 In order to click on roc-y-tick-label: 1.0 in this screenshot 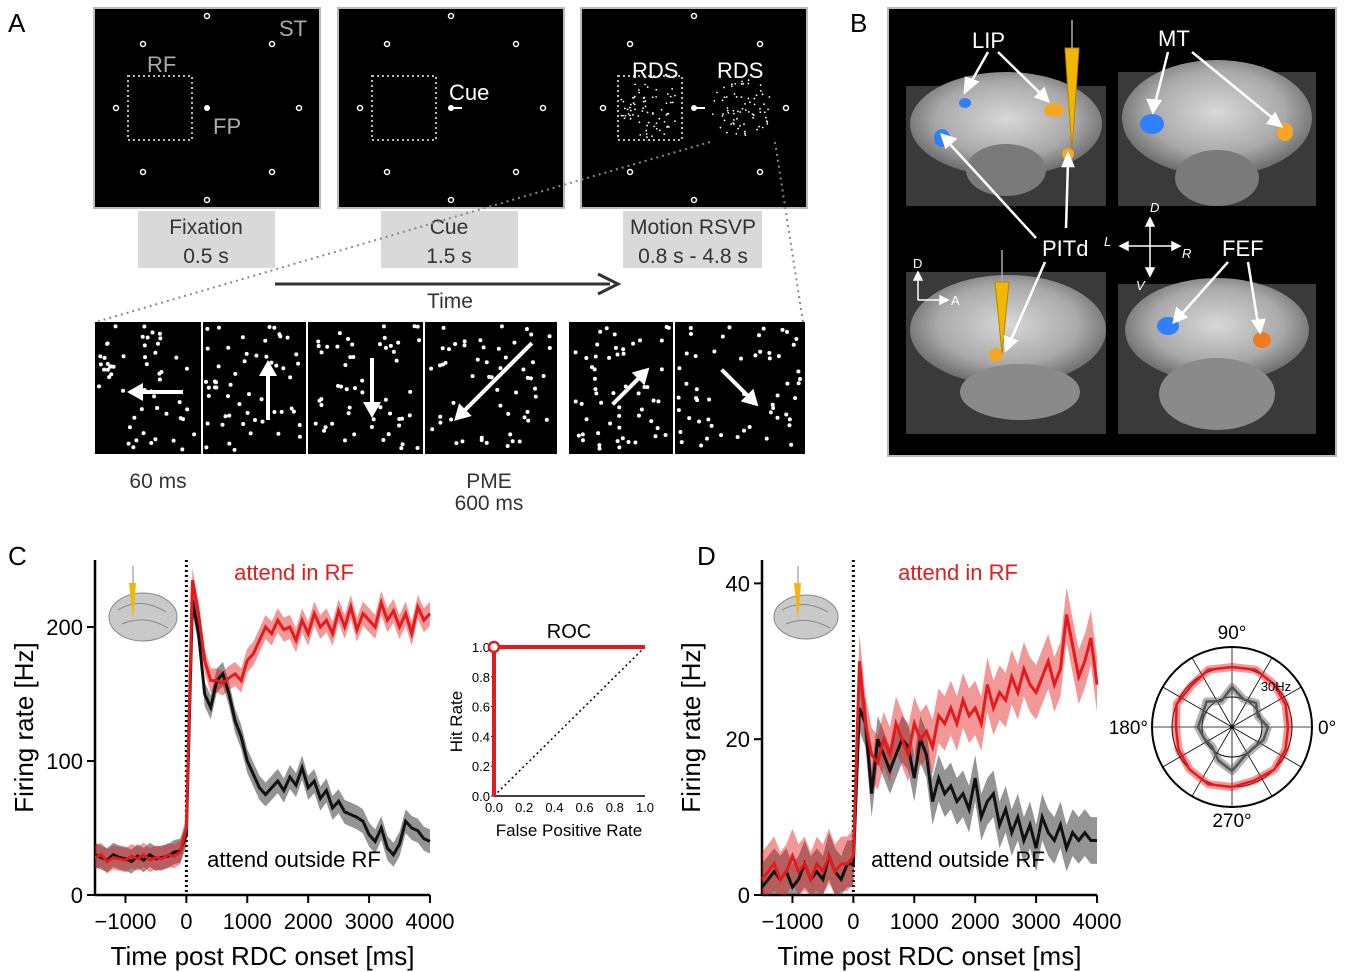, I will do `click(481, 647)`.